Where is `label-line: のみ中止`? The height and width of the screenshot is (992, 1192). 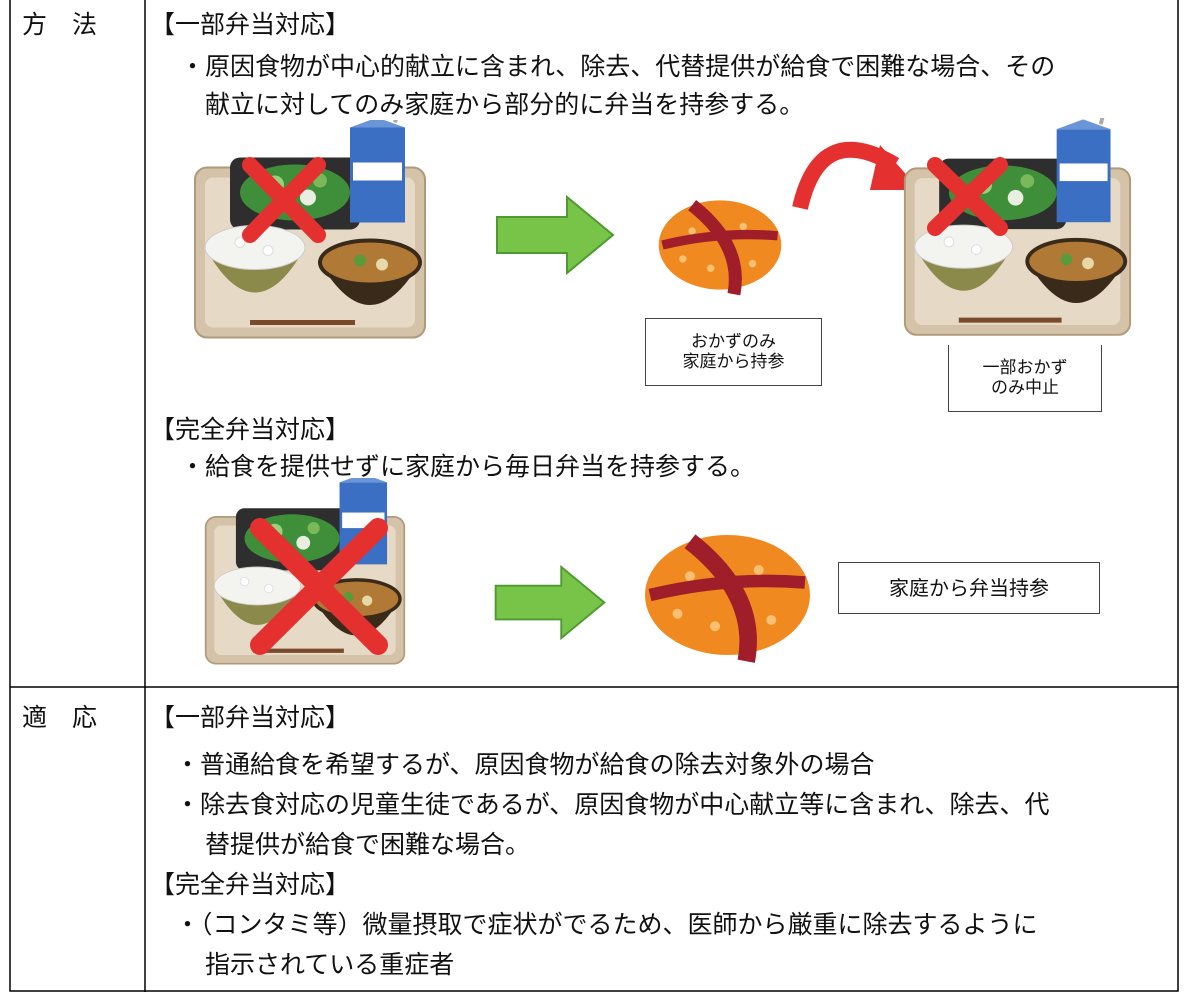 label-line: のみ中止 is located at coordinates (1025, 388).